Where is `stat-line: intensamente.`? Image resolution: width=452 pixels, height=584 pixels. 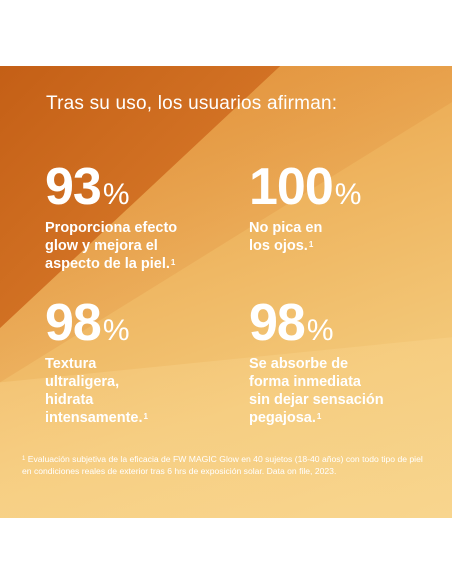
stat-line: intensamente. is located at coordinates (94, 418).